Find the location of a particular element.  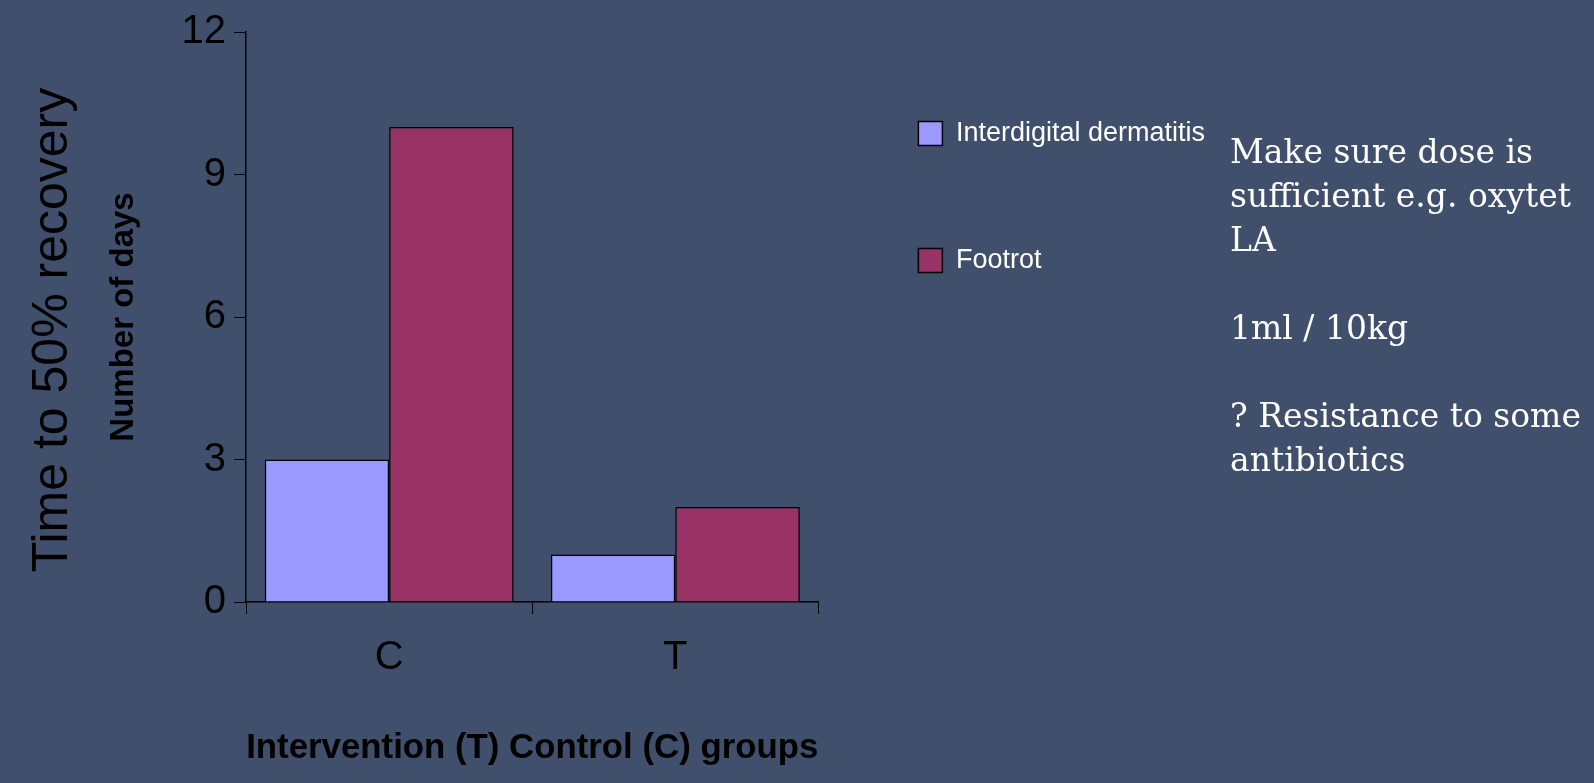

x-tick-label: C is located at coordinates (389, 655).